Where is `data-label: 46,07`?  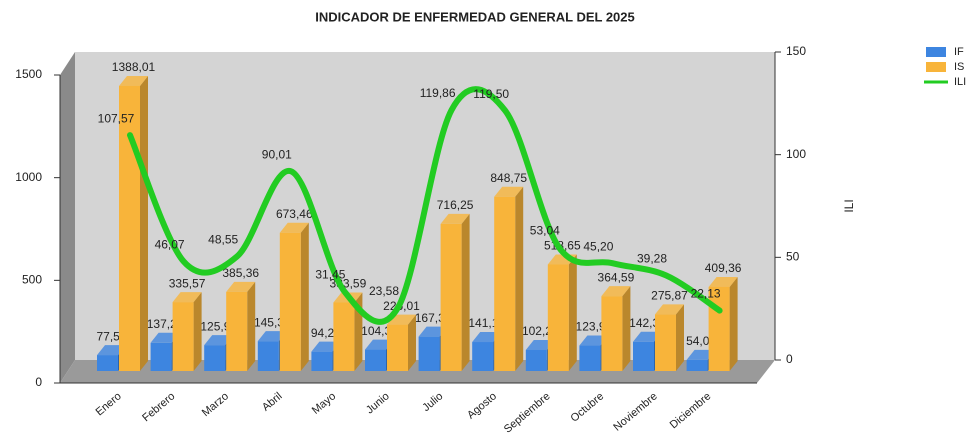
data-label: 46,07 is located at coordinates (170, 245).